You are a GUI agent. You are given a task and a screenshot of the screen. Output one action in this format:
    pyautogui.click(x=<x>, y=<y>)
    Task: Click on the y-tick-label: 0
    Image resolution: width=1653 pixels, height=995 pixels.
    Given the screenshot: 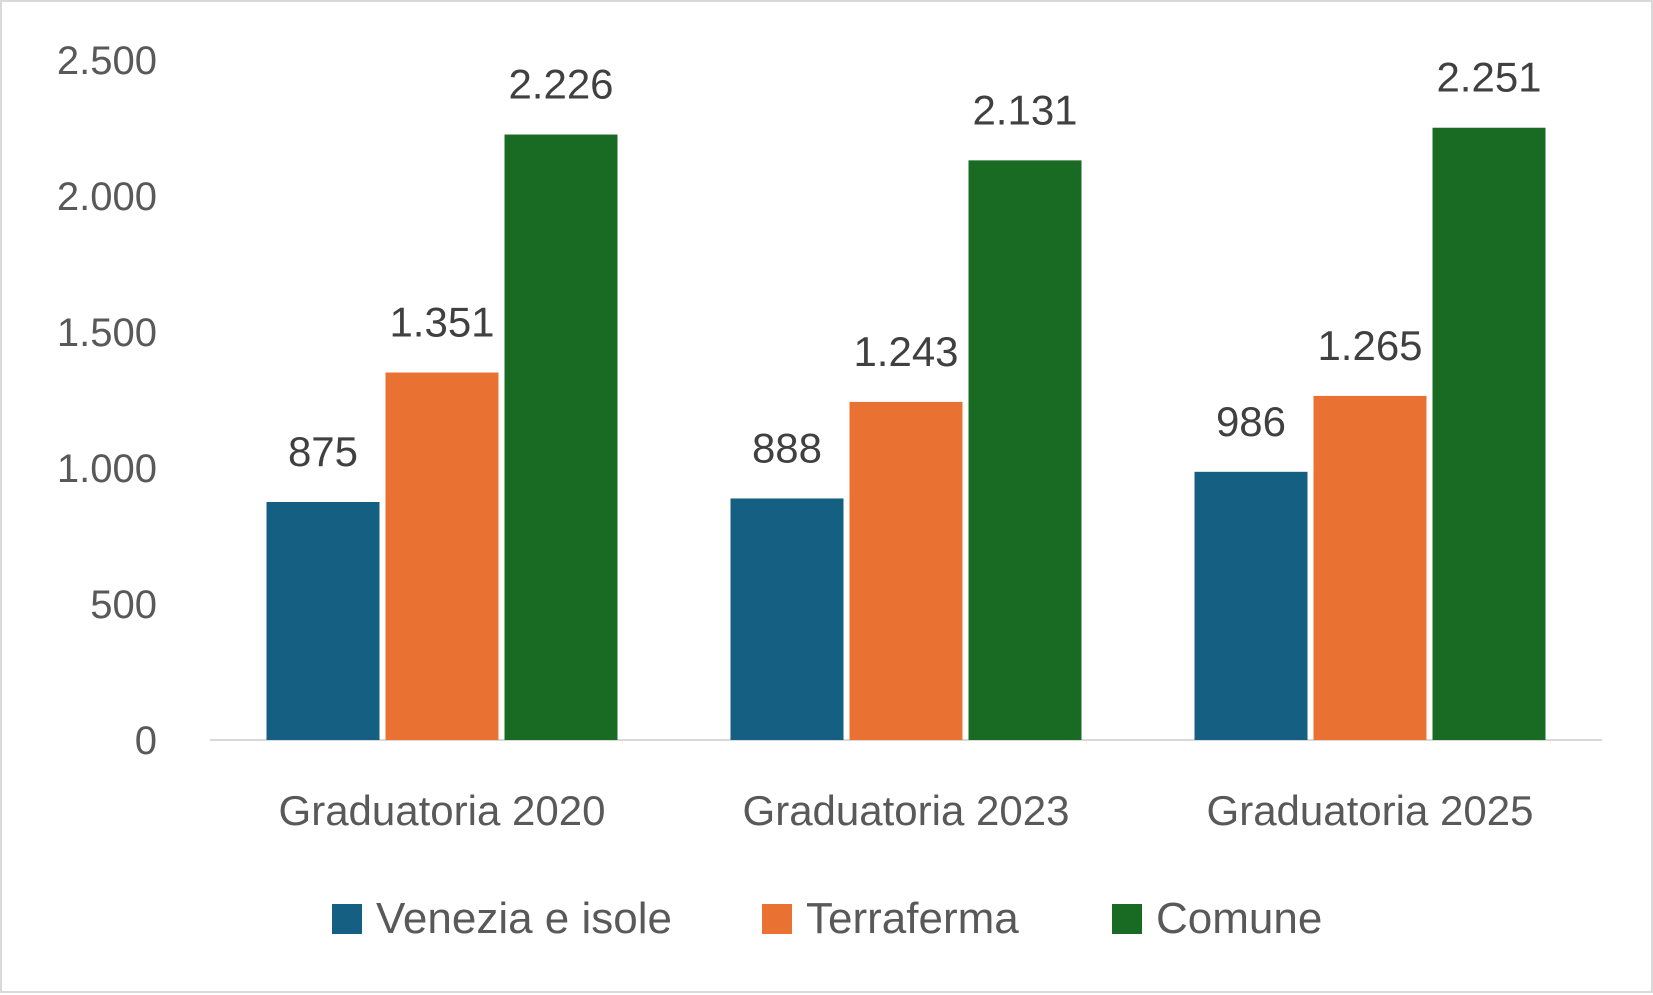 What is the action you would take?
    pyautogui.click(x=146, y=741)
    